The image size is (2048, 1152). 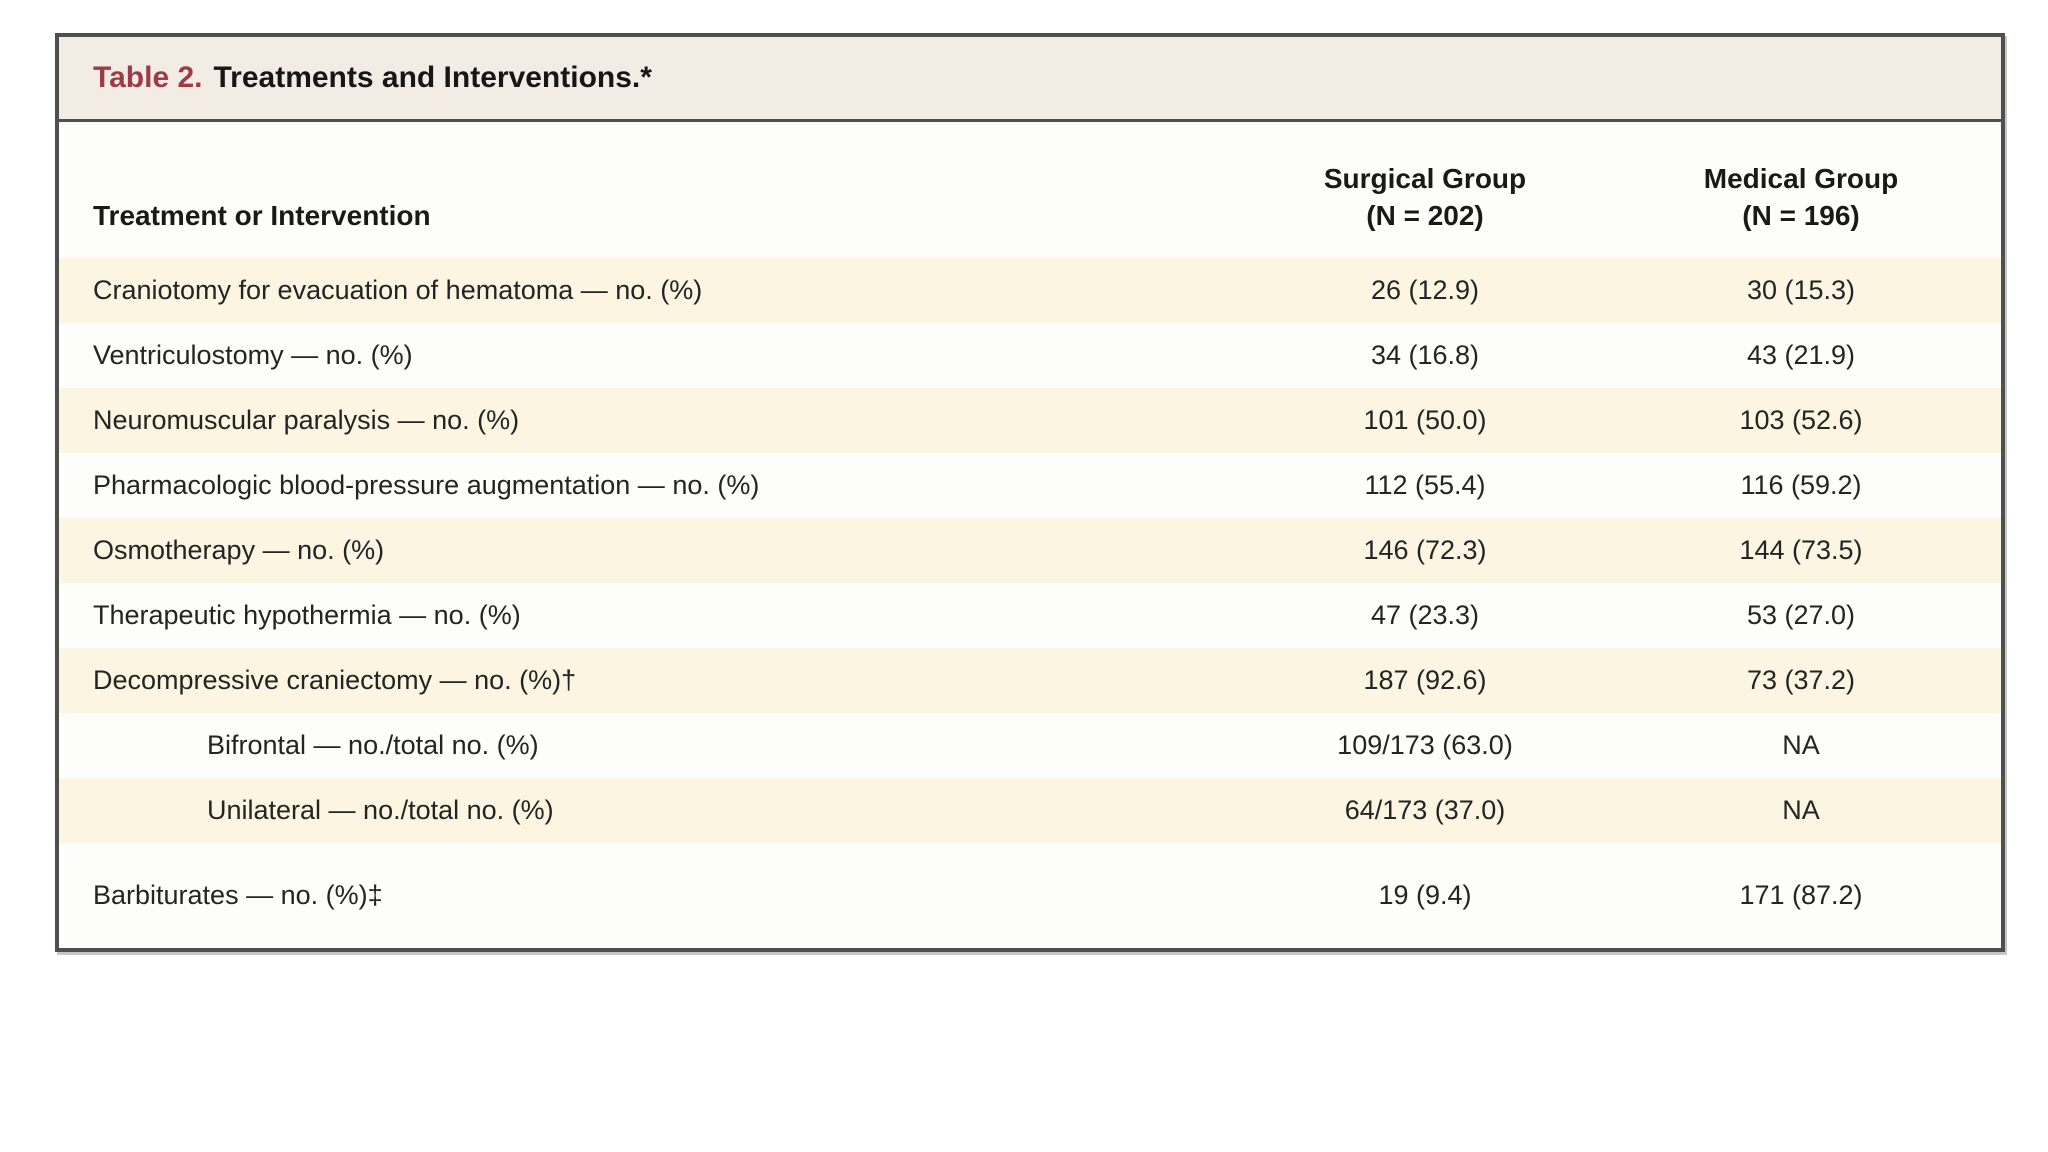 What do you see at coordinates (148, 77) in the screenshot?
I see `table-number-label: Table 2.` at bounding box center [148, 77].